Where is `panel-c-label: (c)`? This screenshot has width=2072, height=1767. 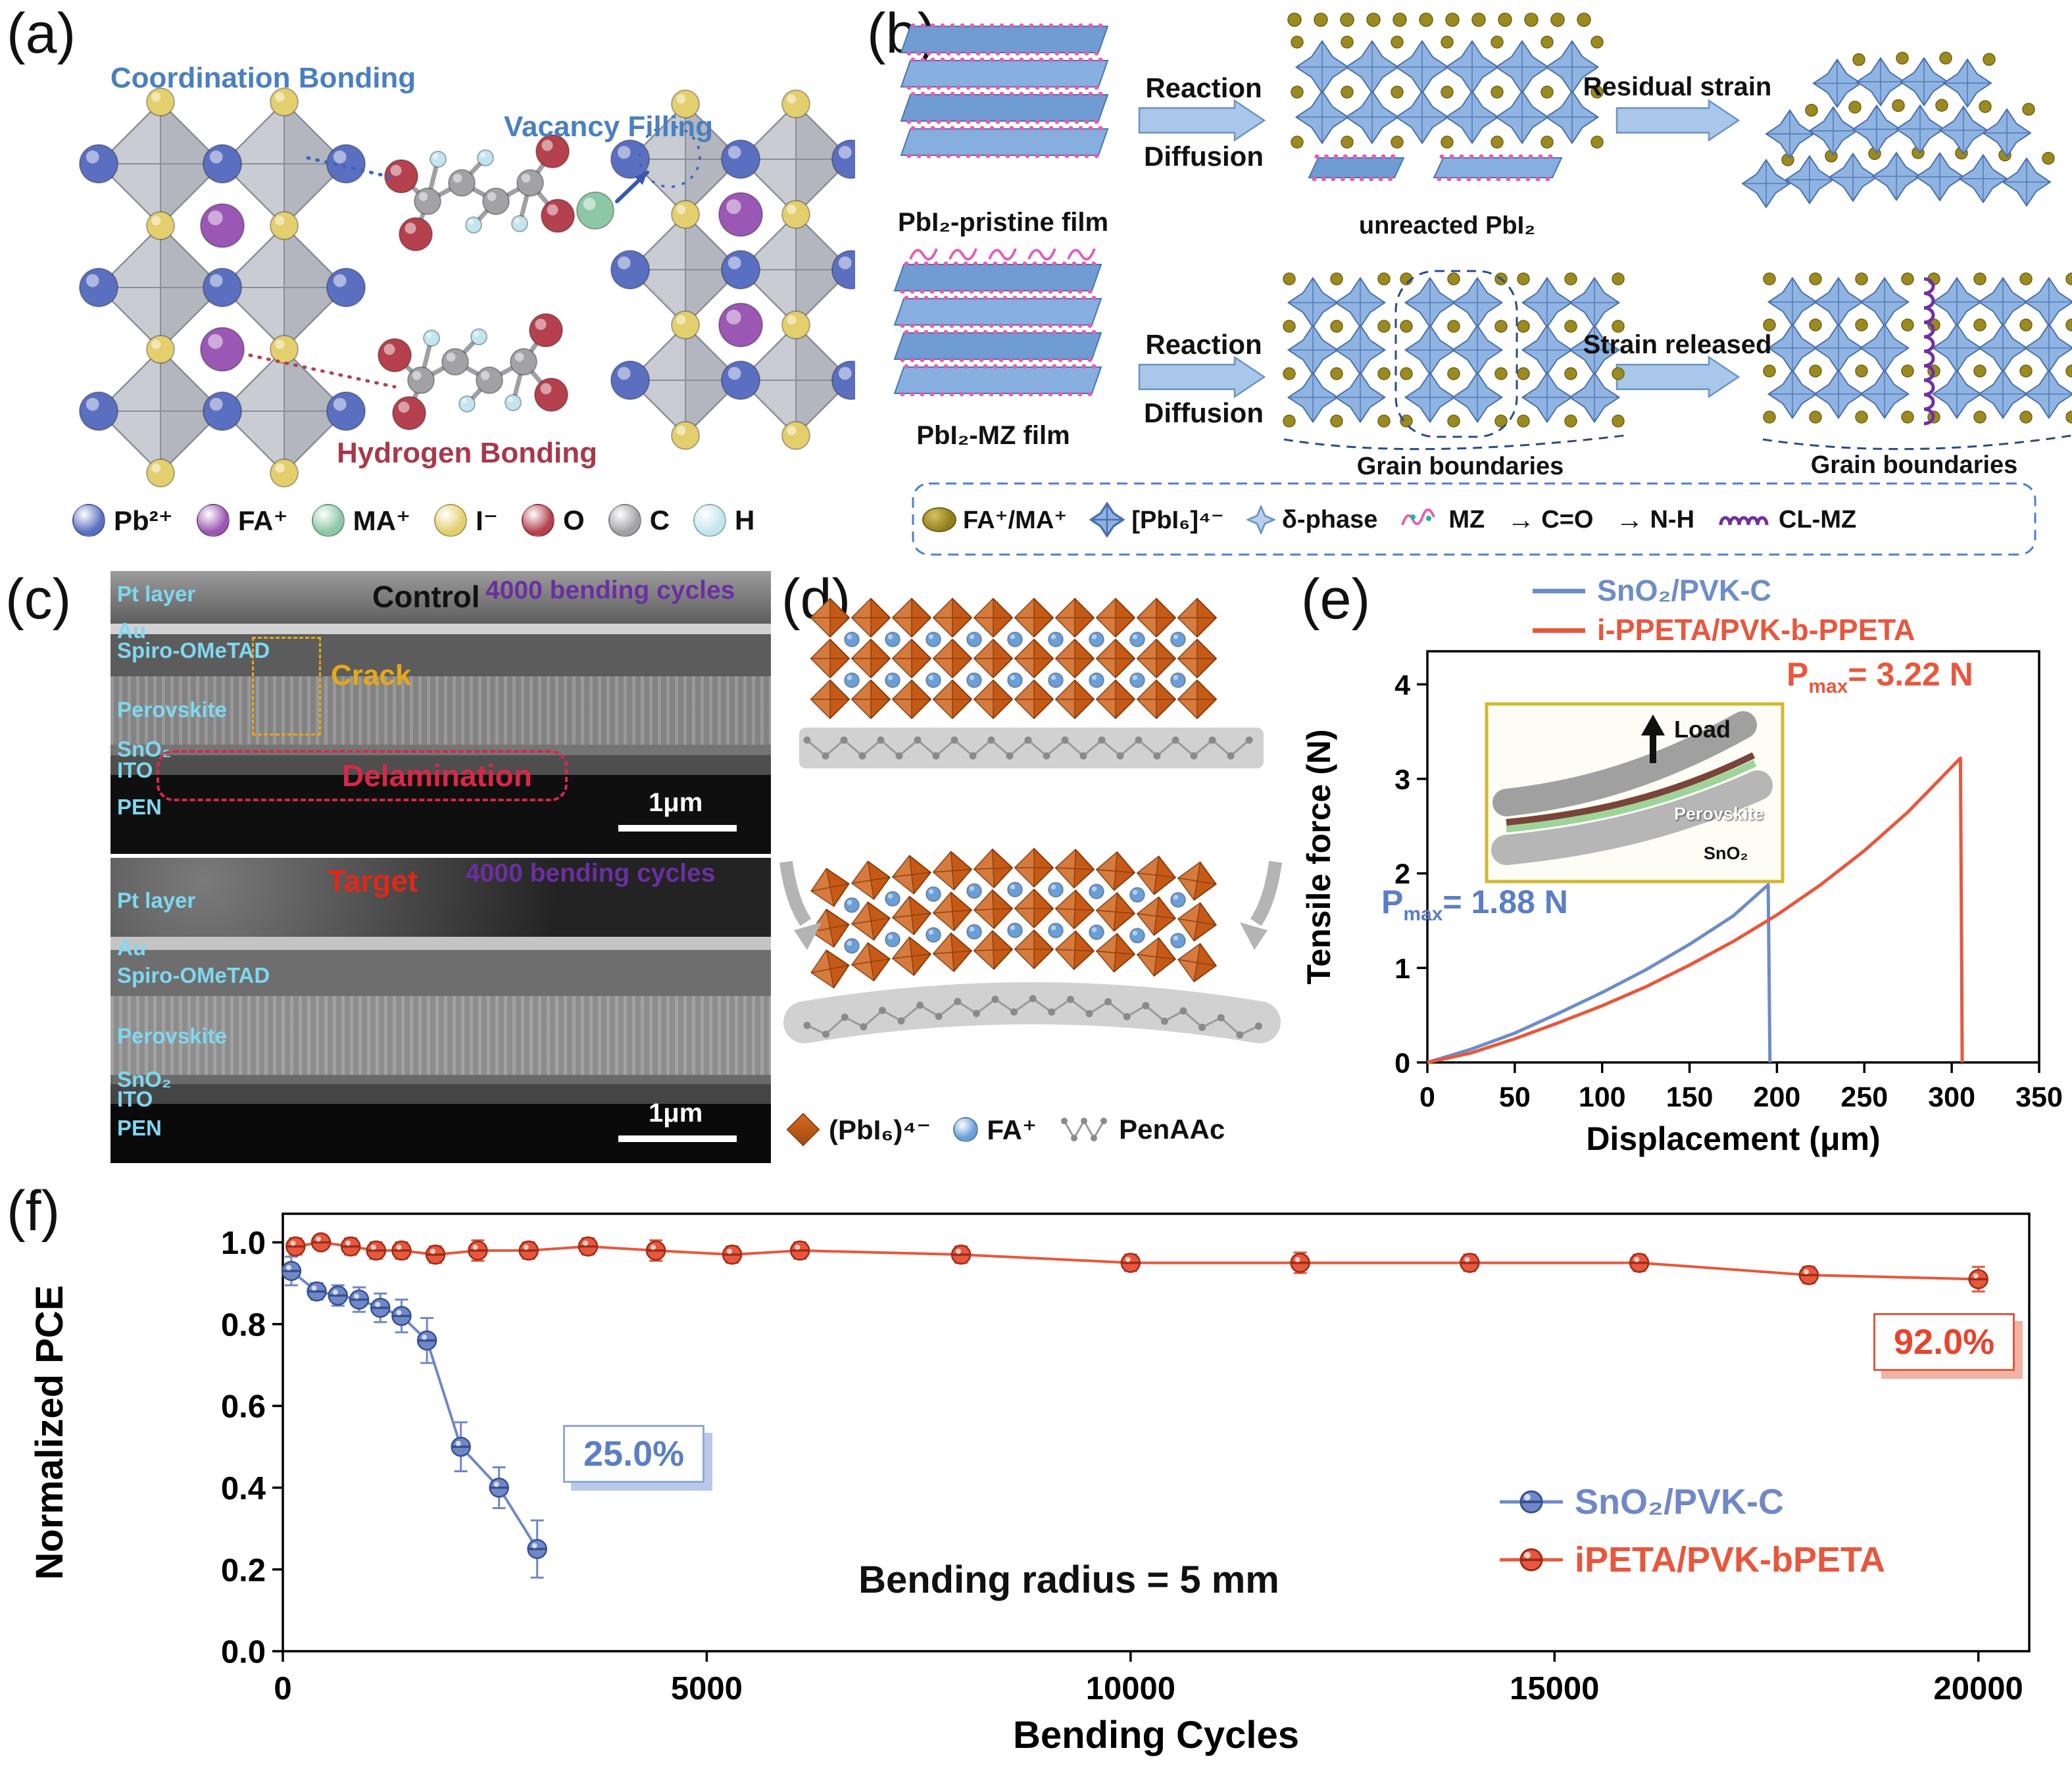 panel-c-label: (c) is located at coordinates (38, 599).